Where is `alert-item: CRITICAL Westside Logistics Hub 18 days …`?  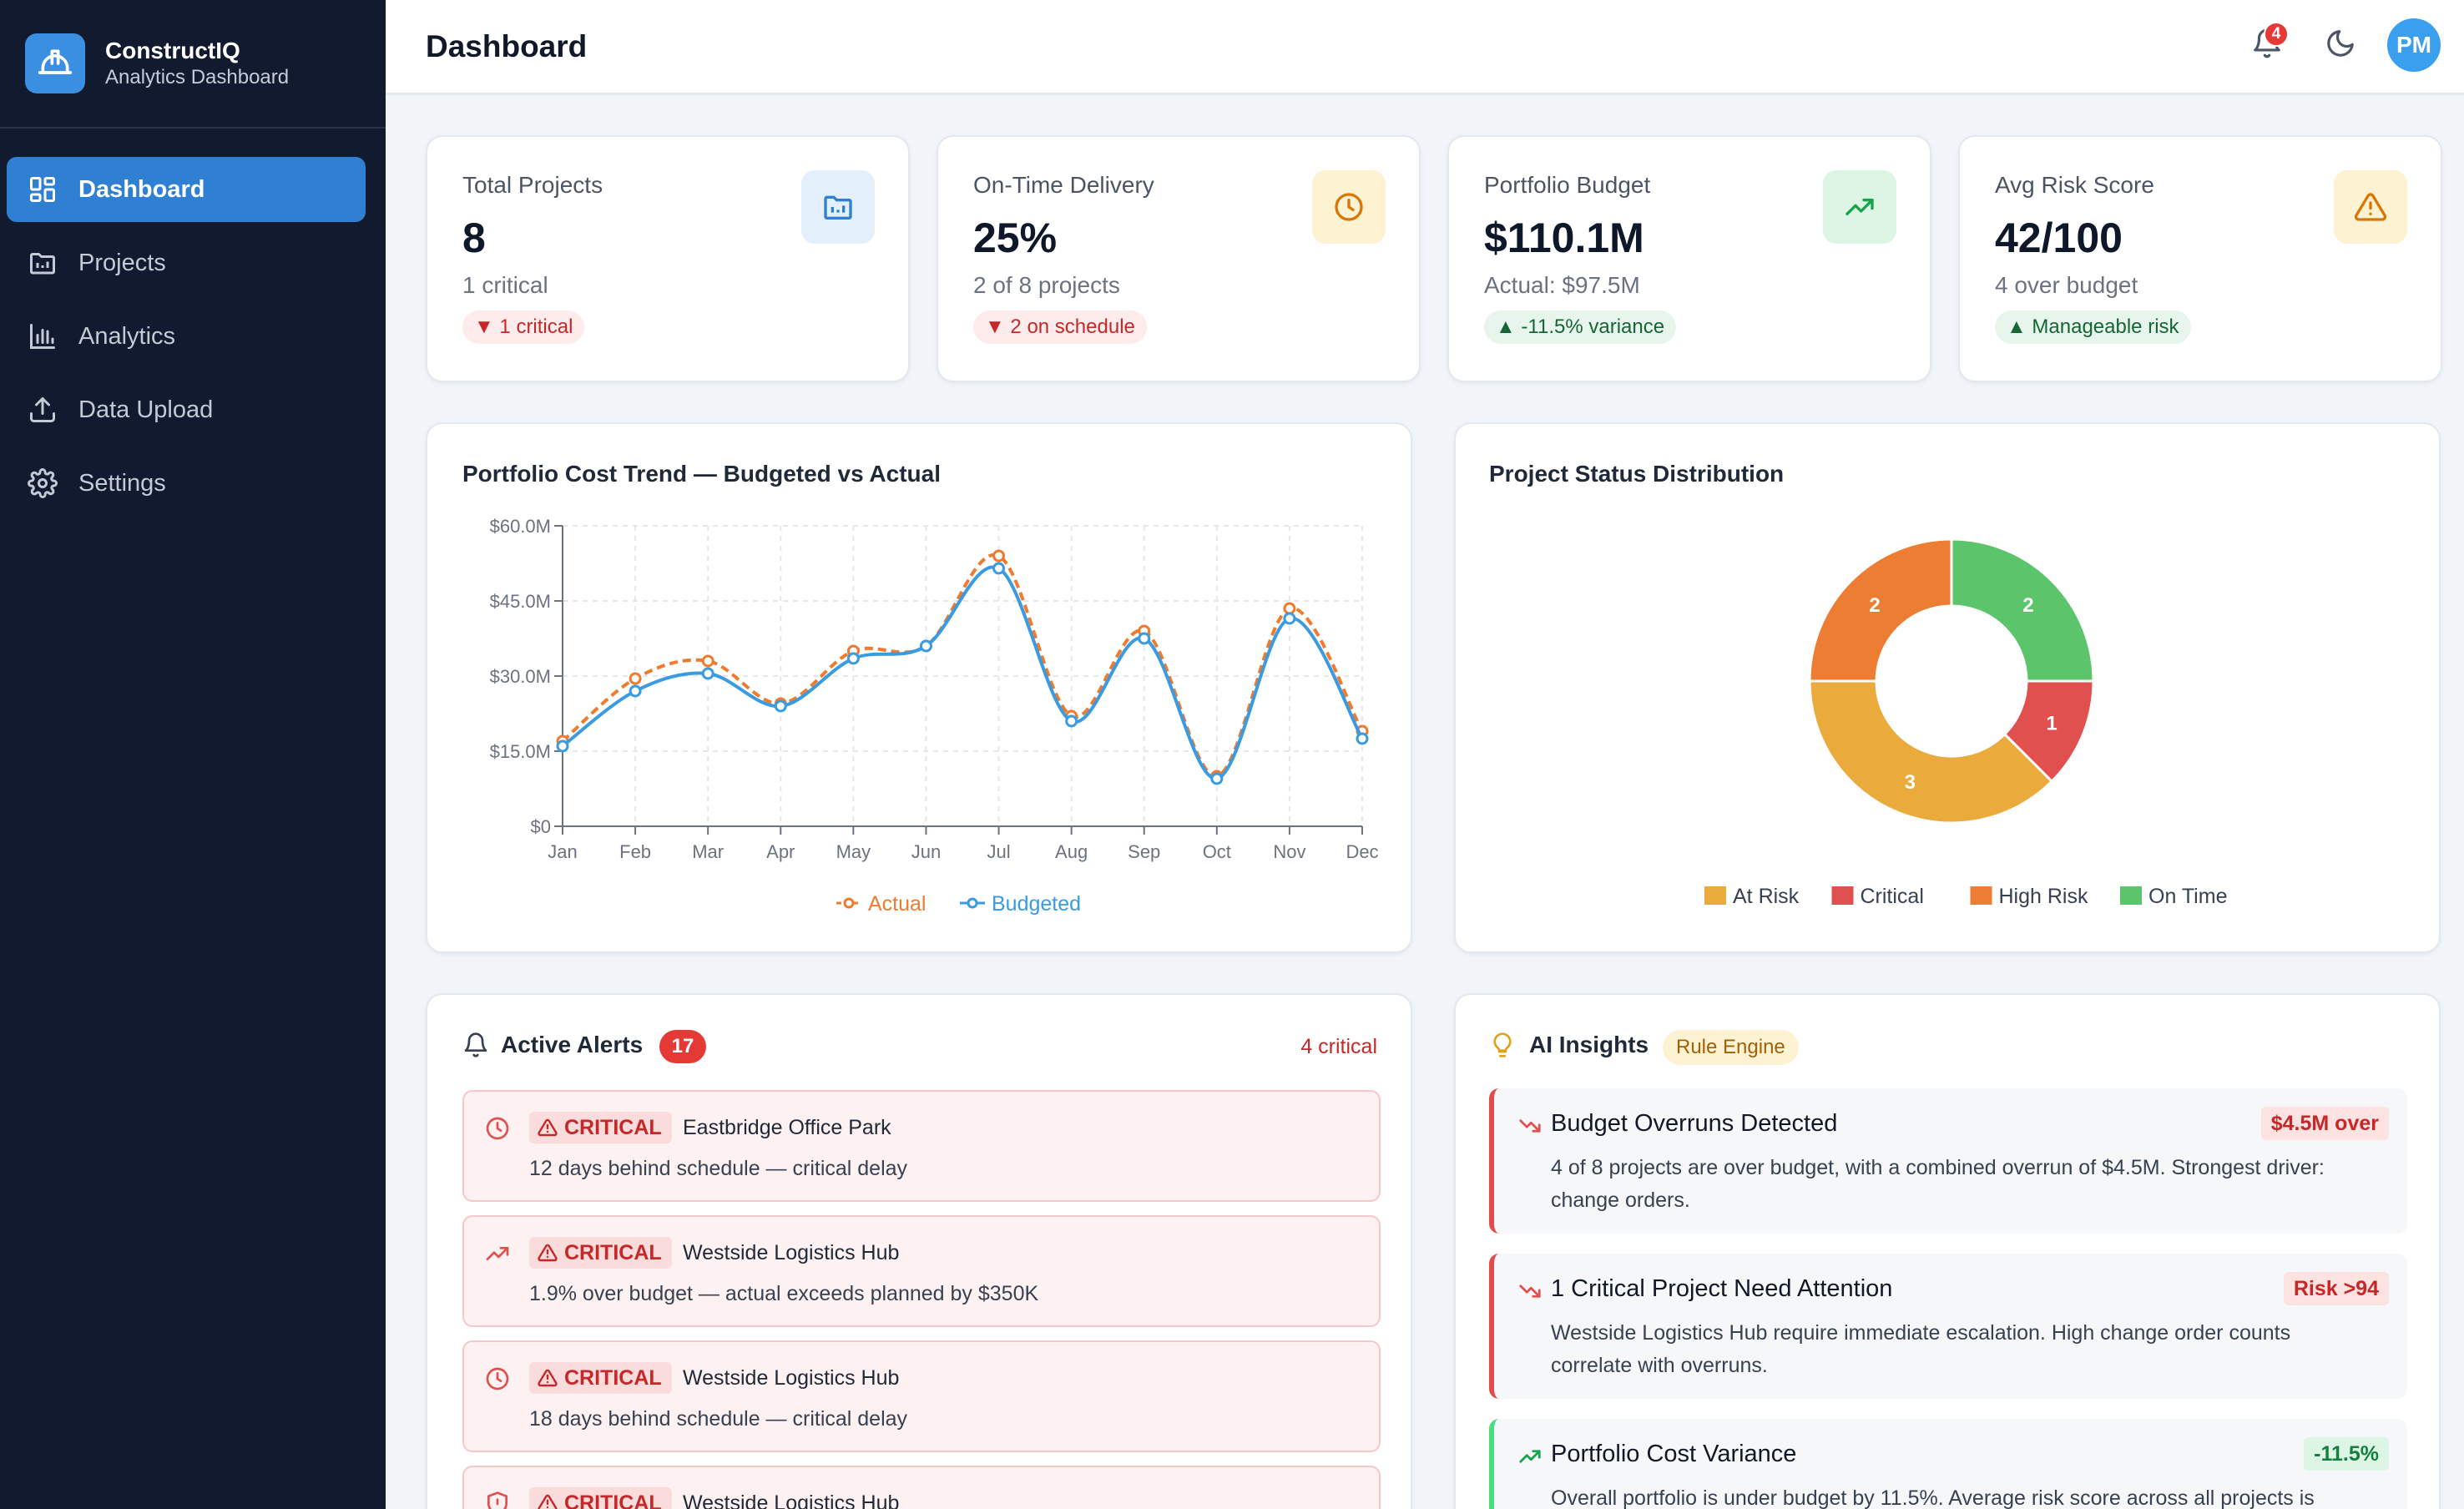 alert-item: CRITICAL Westside Logistics Hub 18 days … is located at coordinates (921, 1396).